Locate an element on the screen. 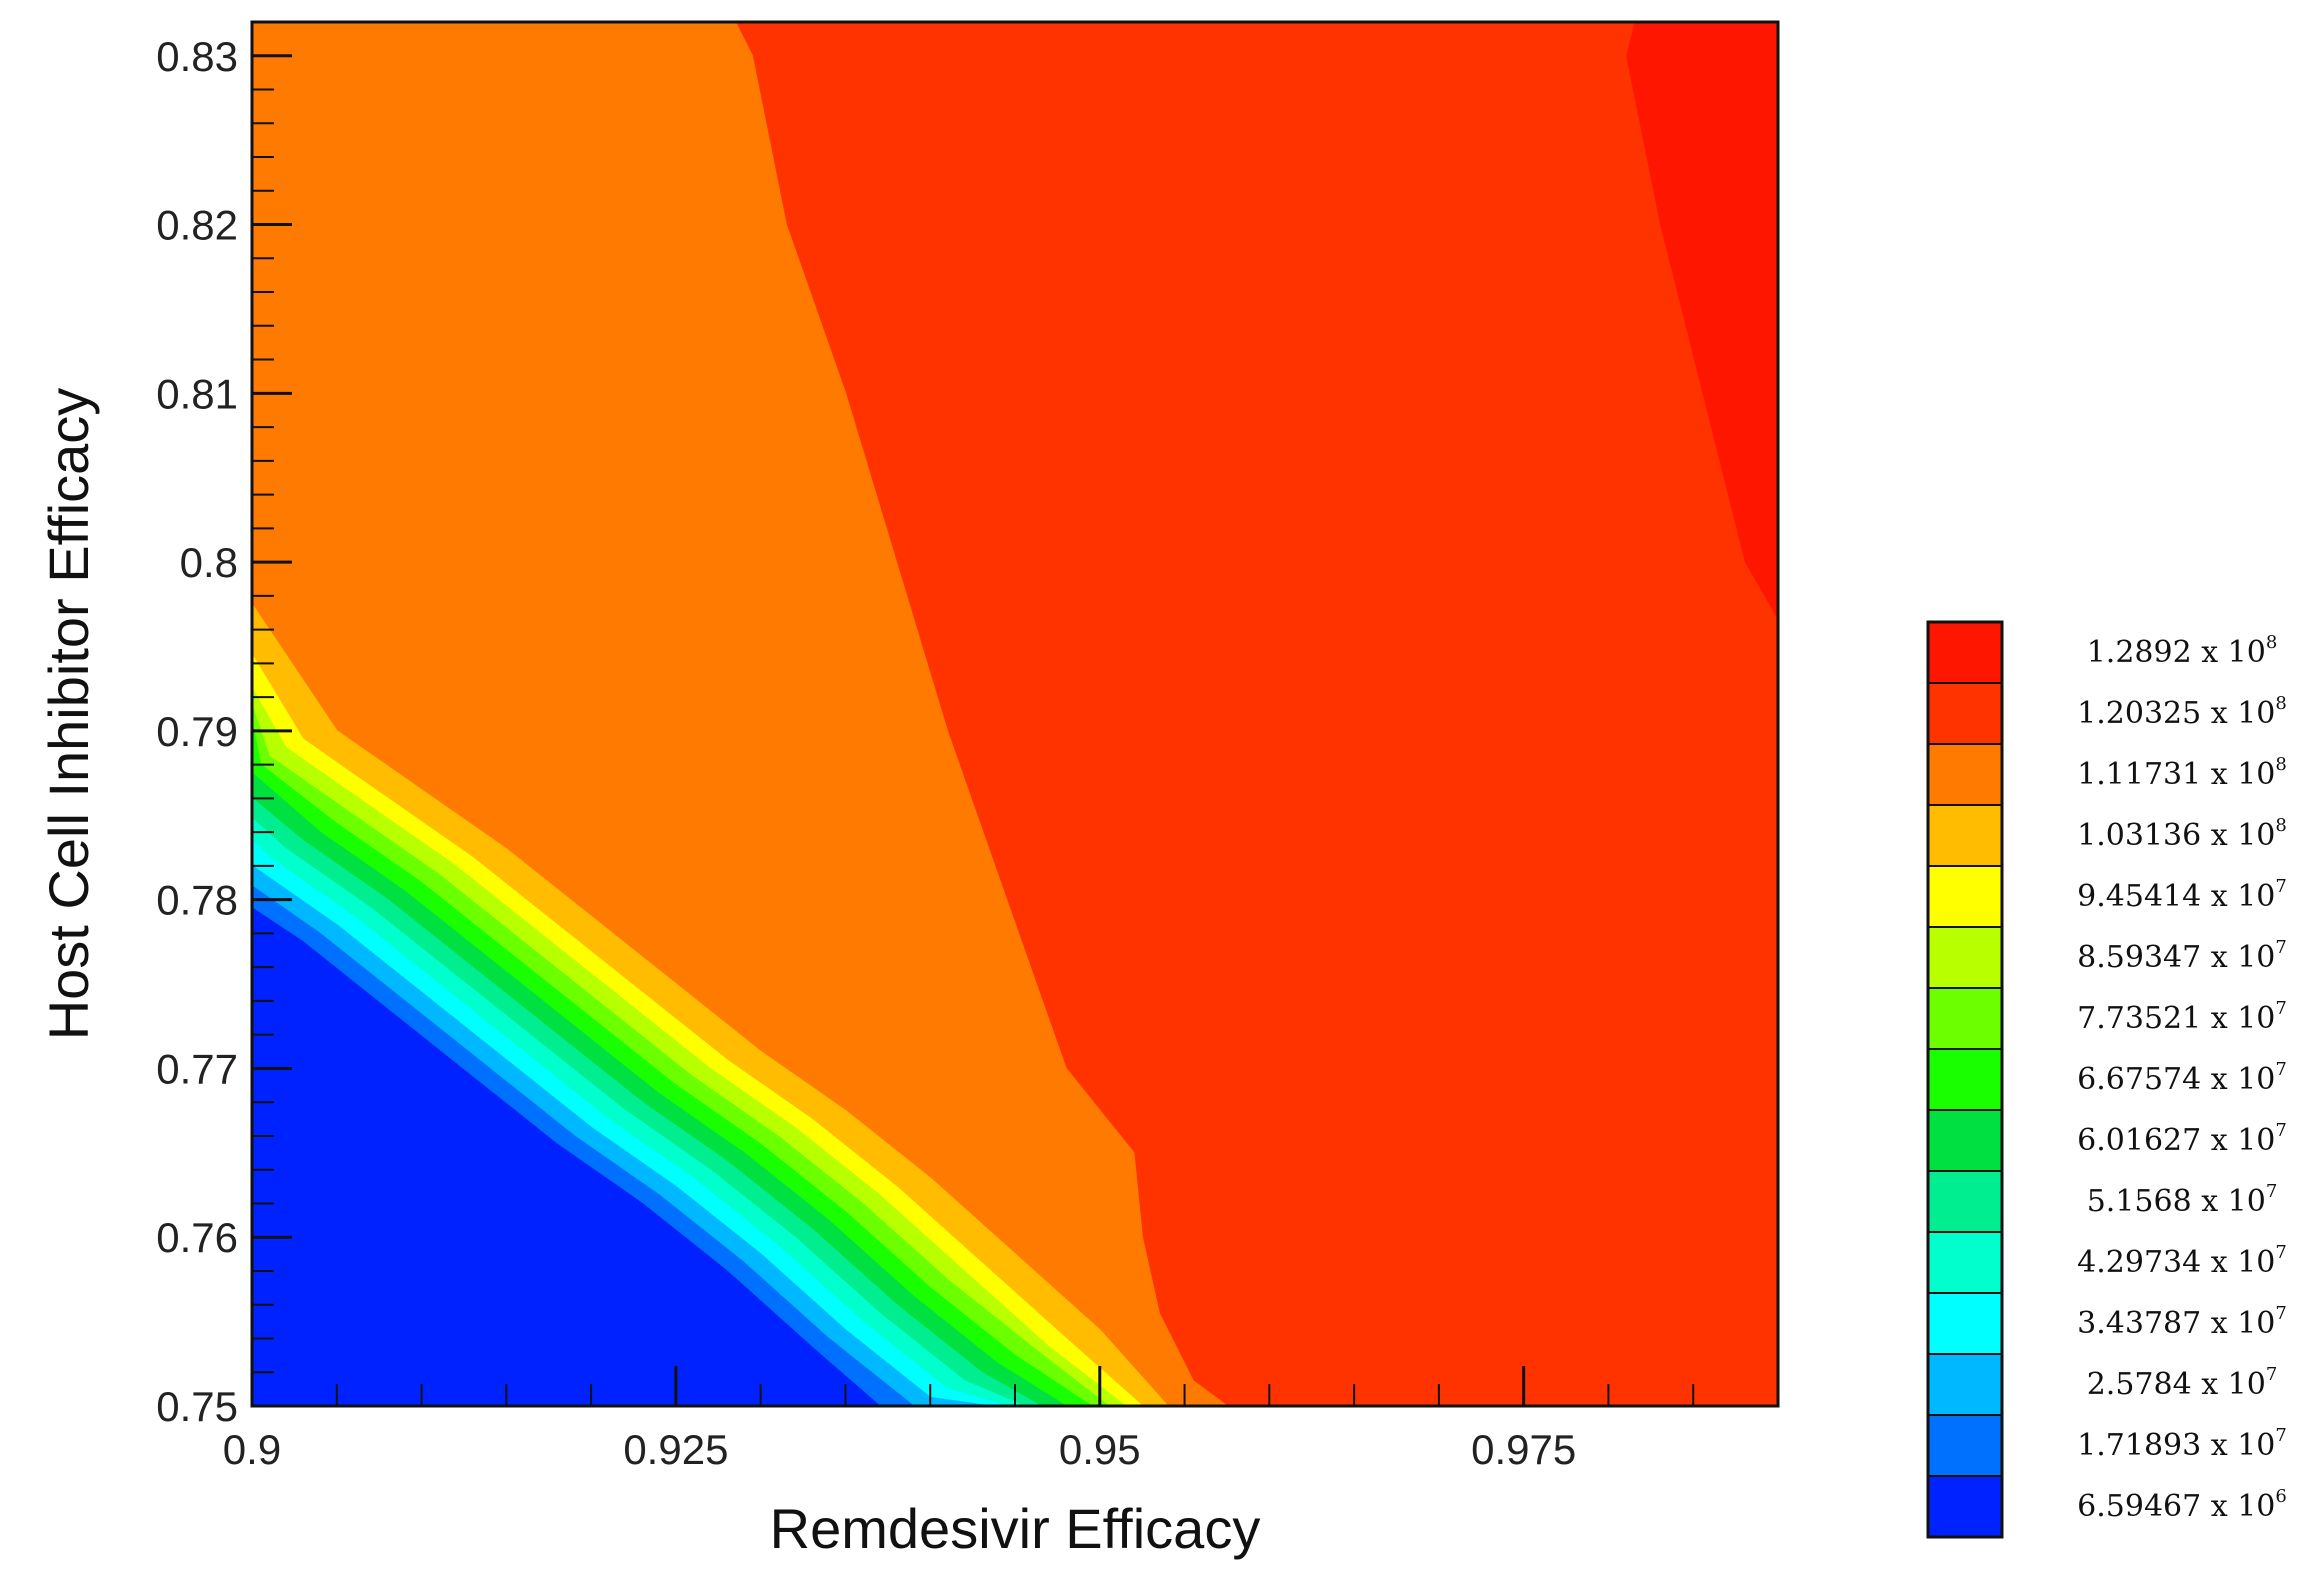 The image size is (2319, 1574). y-tick-label: 0.8 is located at coordinates (209, 562).